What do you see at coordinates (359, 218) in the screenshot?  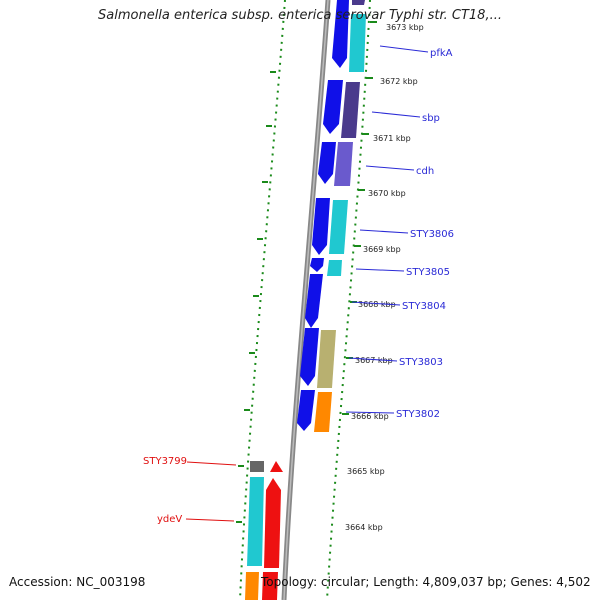 I see `right-tick-marks` at bounding box center [359, 218].